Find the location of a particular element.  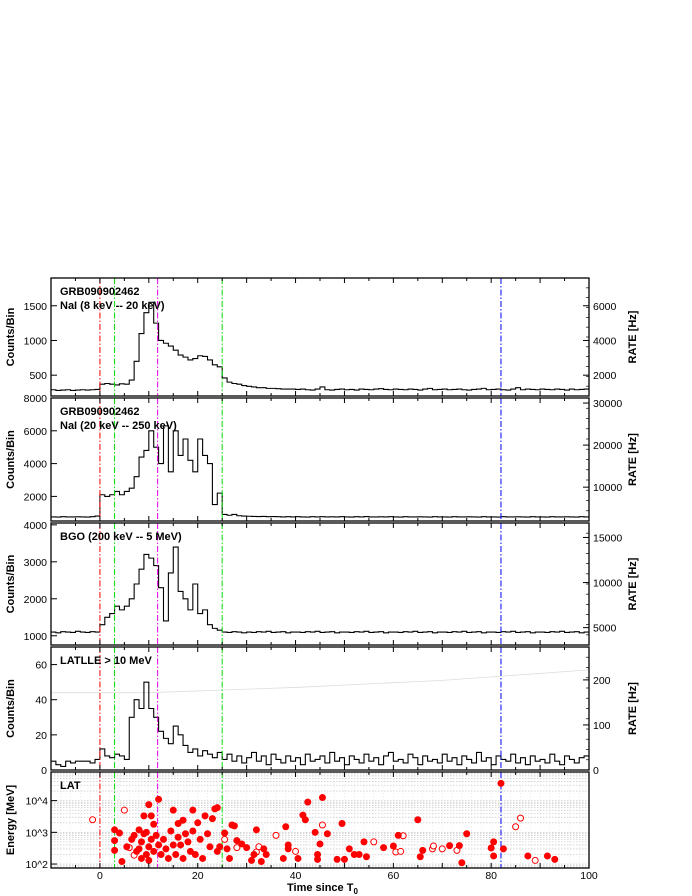

rate-tick-label: 200 is located at coordinates (602, 681).